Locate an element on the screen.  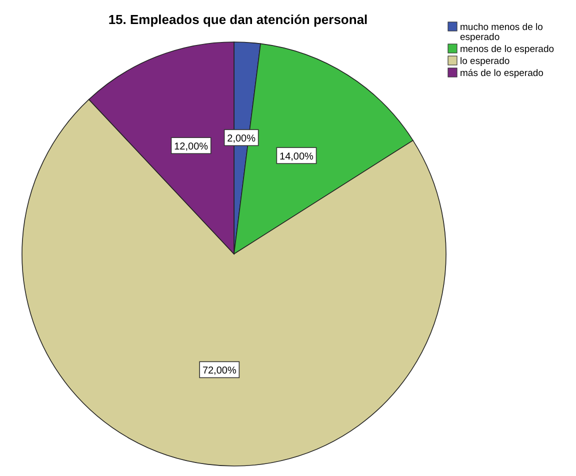
legend-label: lo esperado is located at coordinates (485, 61).